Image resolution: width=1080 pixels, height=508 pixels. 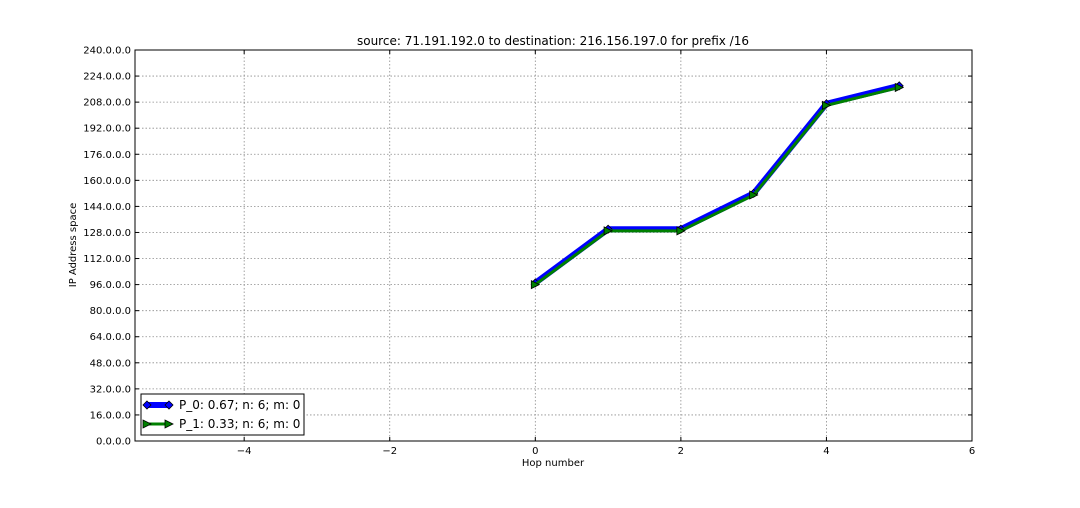 What do you see at coordinates (110, 285) in the screenshot?
I see `y-tick-label: 96.0.0.0` at bounding box center [110, 285].